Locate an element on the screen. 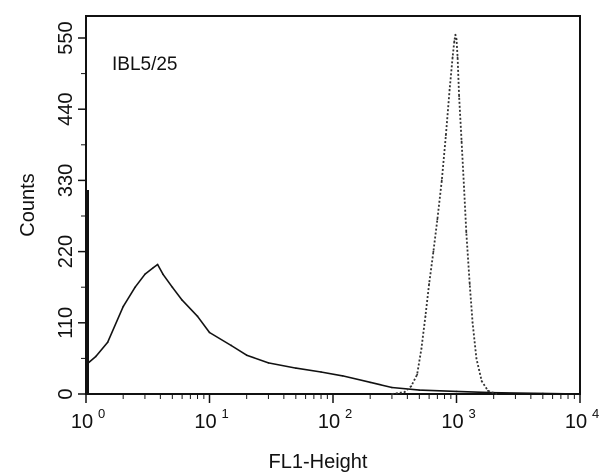  y-tick-label: 110 is located at coordinates (66, 323).